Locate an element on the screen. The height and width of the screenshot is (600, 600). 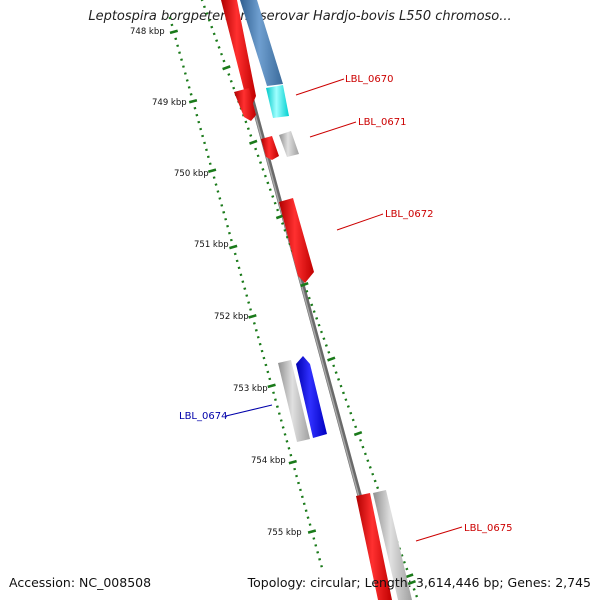
tick-label: 755 kbp is located at coordinates (284, 533).